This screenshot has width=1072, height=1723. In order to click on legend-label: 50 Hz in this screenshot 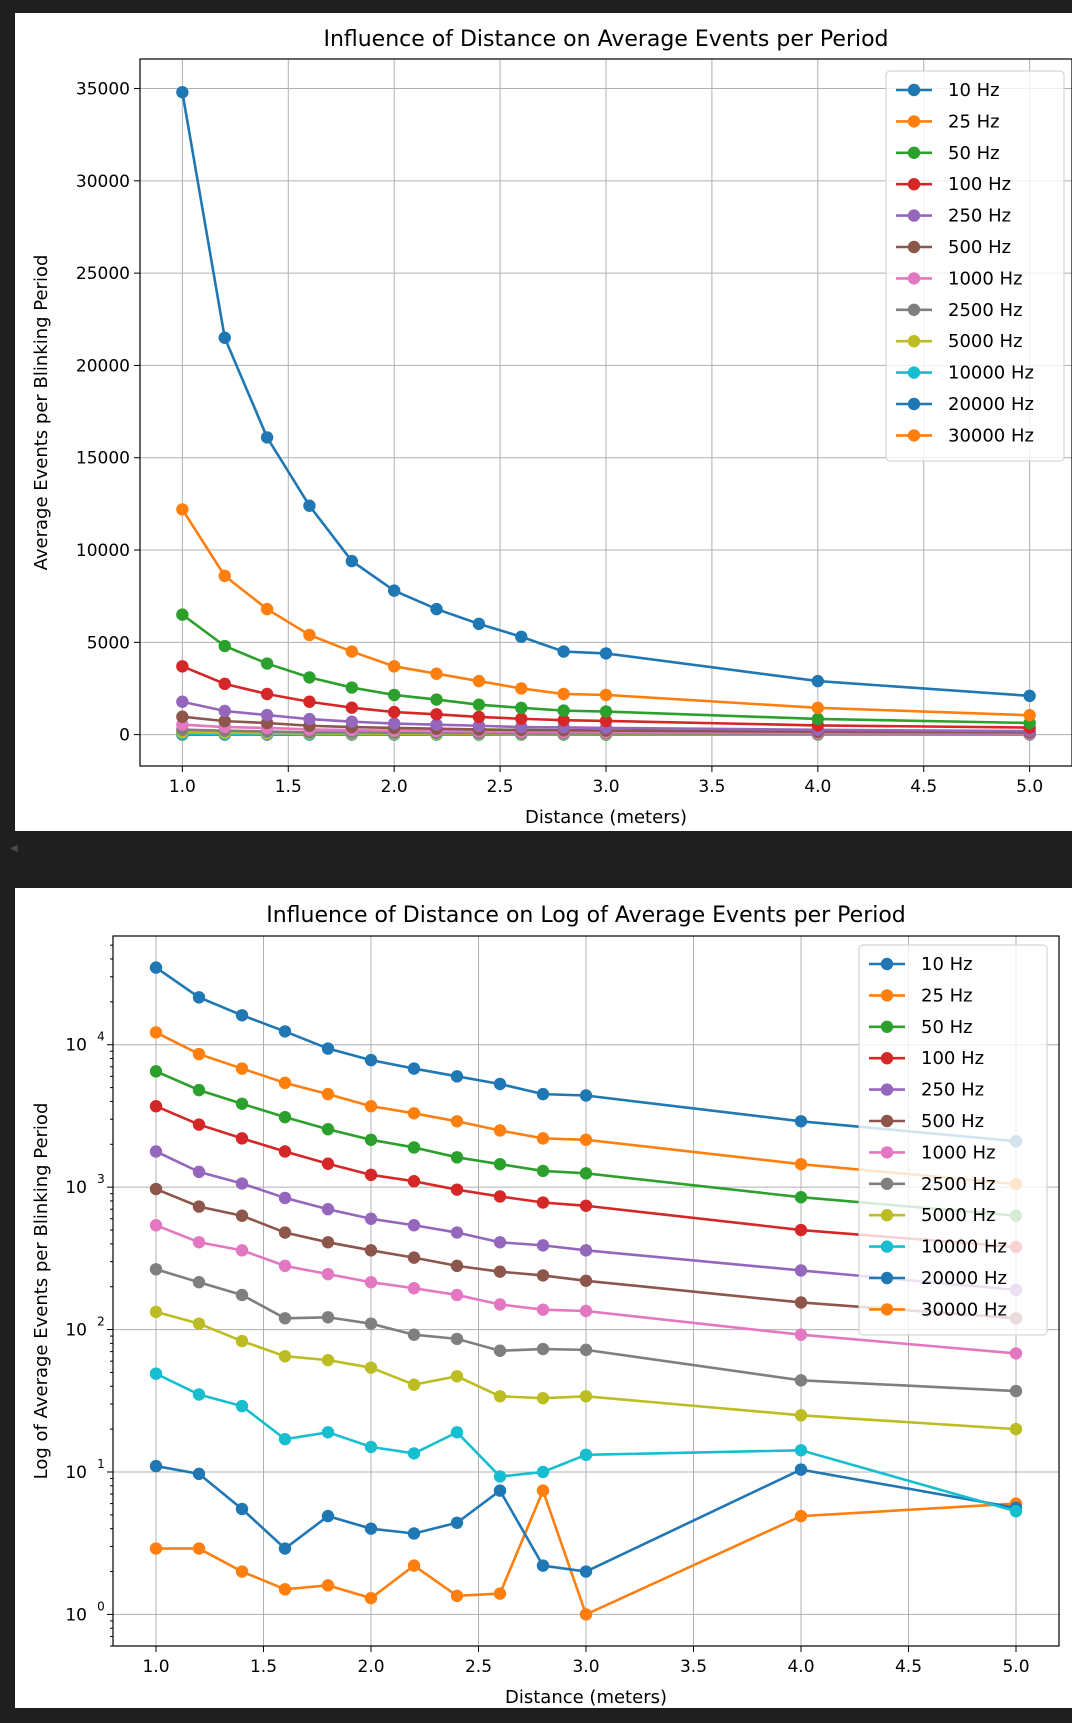, I will do `click(947, 1027)`.